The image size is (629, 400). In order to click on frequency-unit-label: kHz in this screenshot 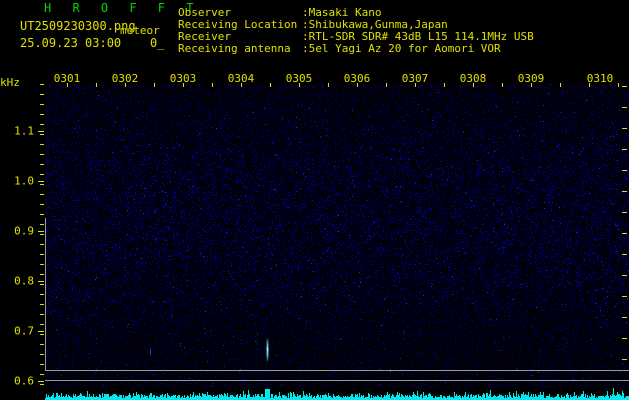, I will do `click(10, 82)`.